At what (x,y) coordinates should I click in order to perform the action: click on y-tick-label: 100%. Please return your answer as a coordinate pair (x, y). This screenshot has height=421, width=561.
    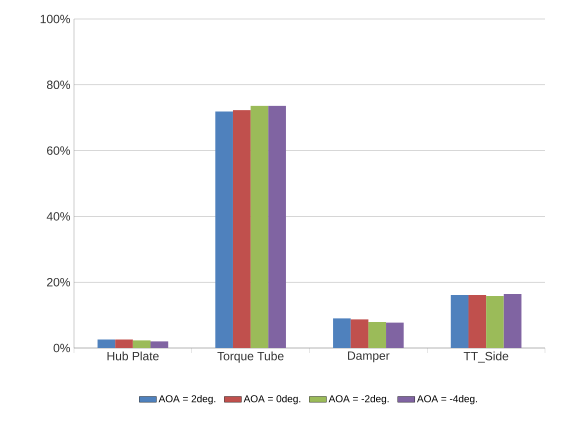
    Looking at the image, I should click on (55, 19).